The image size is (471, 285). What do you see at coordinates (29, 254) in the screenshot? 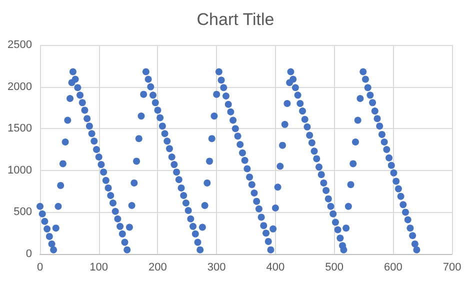
I see `y-tick-label: 0` at bounding box center [29, 254].